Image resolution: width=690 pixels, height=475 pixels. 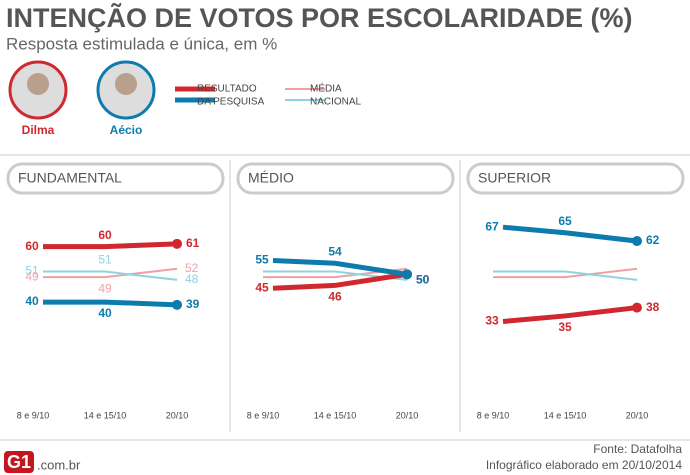 I want to click on value-label: 67, so click(x=492, y=226).